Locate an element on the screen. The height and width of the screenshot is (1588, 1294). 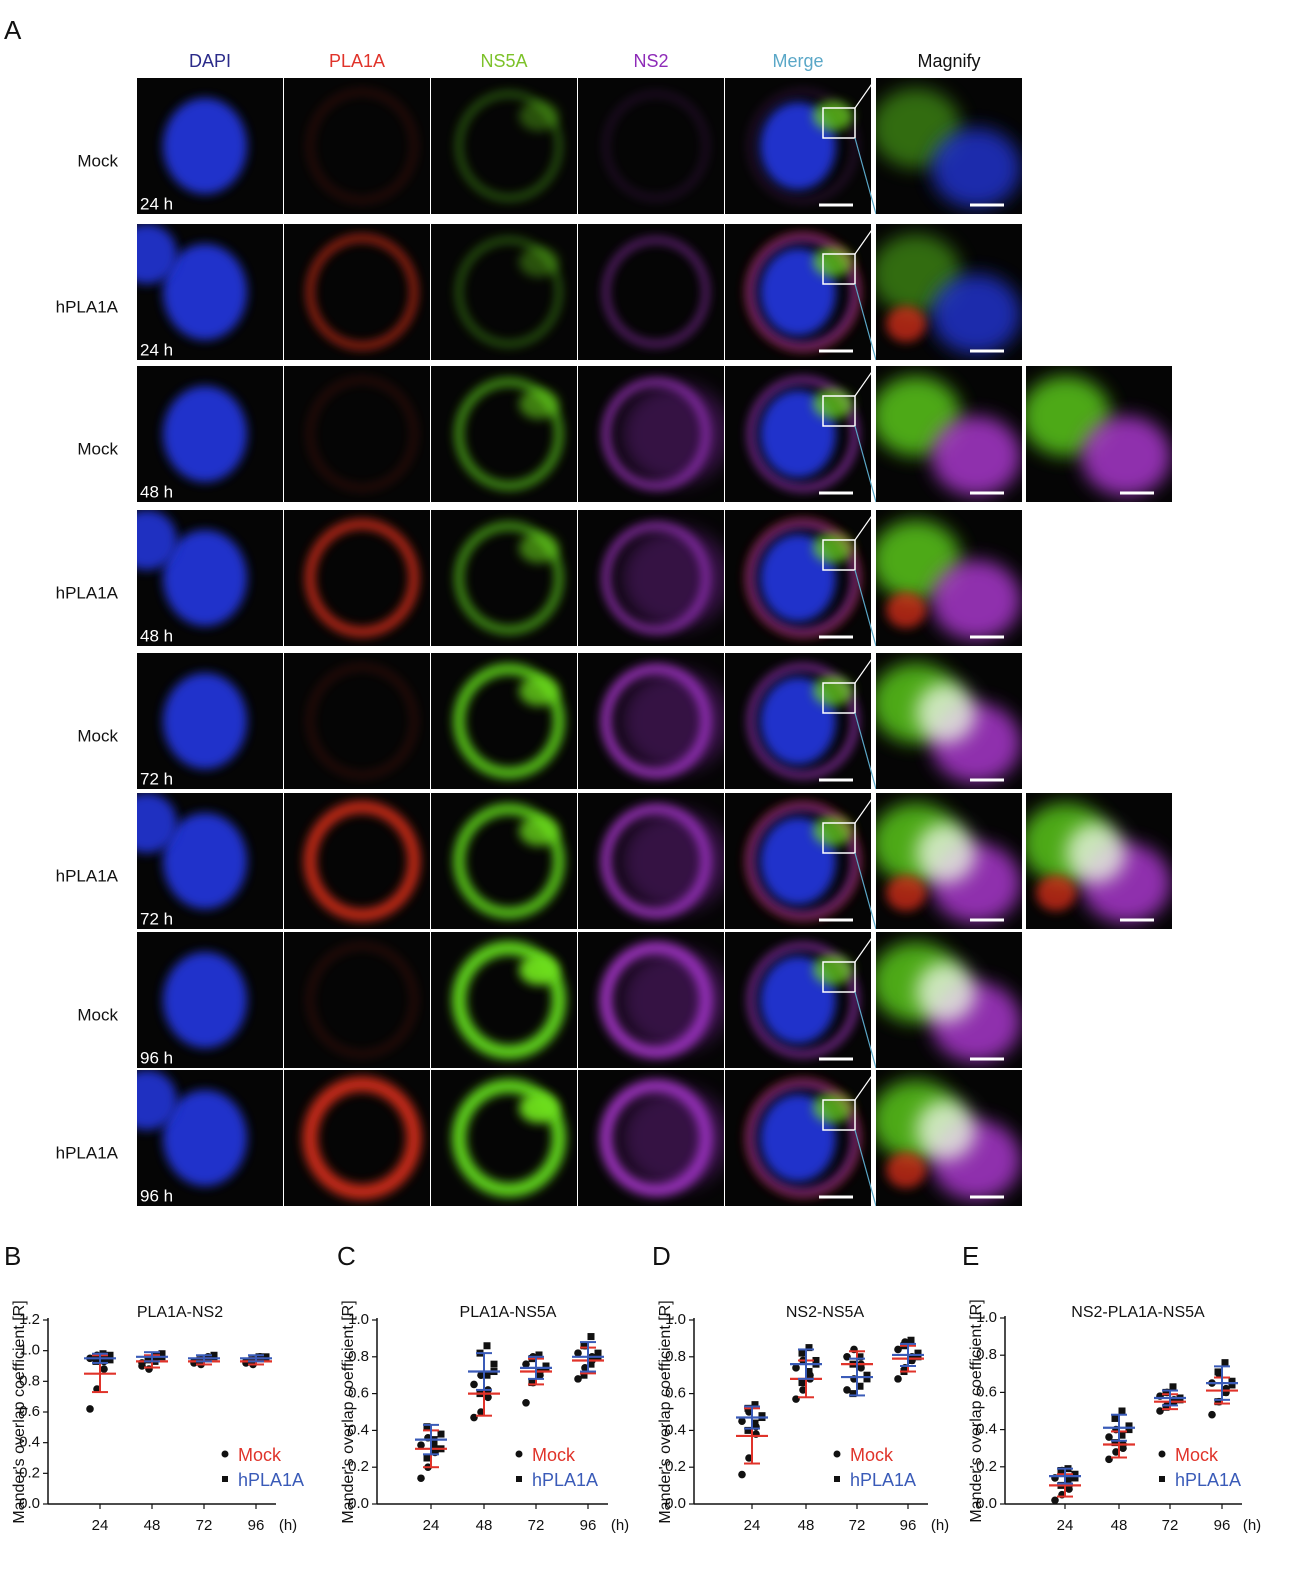
micrograph-background is located at coordinates (357, 434).